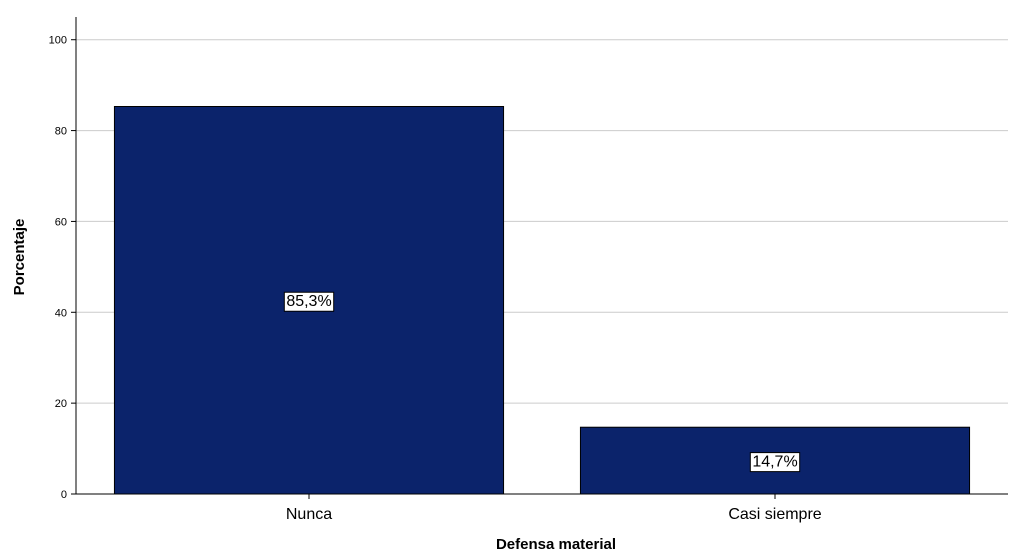 This screenshot has width=1020, height=555. Describe the element at coordinates (58, 41) in the screenshot. I see `y-tick-label: 100` at that location.